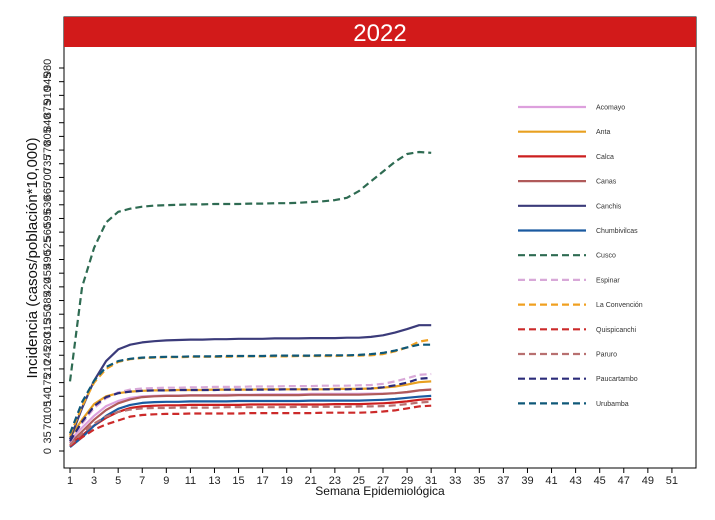  What do you see at coordinates (606, 355) in the screenshot?
I see `legend-label: Paruro` at bounding box center [606, 355].